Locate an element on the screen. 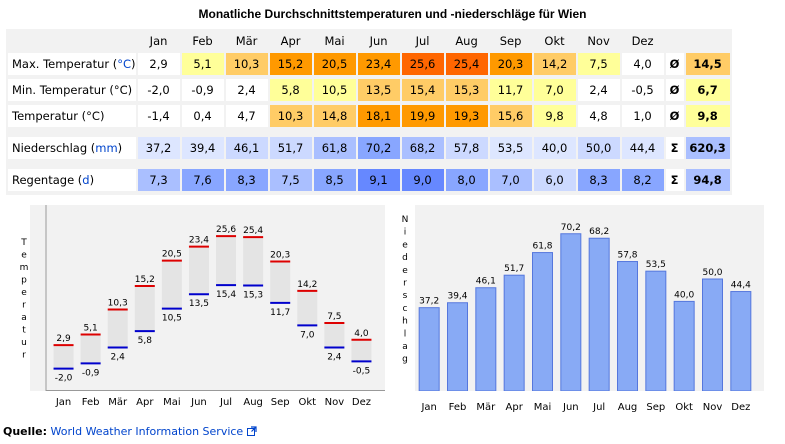 The width and height of the screenshot is (785, 444). table-cell: 15,6 is located at coordinates (510, 116).